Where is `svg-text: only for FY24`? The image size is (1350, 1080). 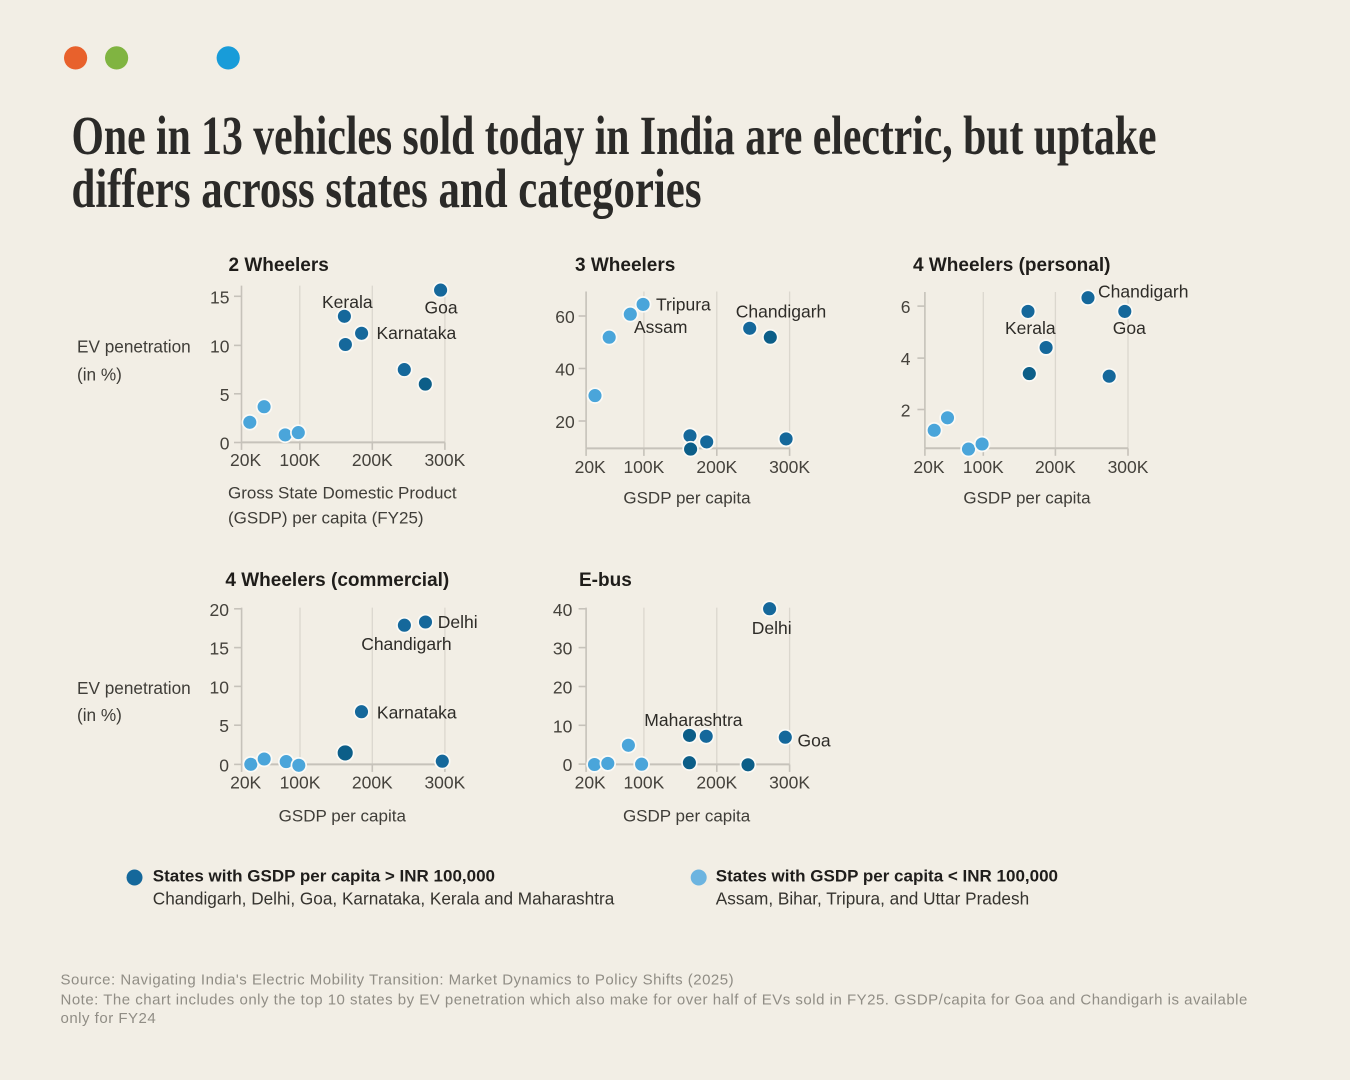
svg-text: only for FY24 is located at coordinates (109, 1018).